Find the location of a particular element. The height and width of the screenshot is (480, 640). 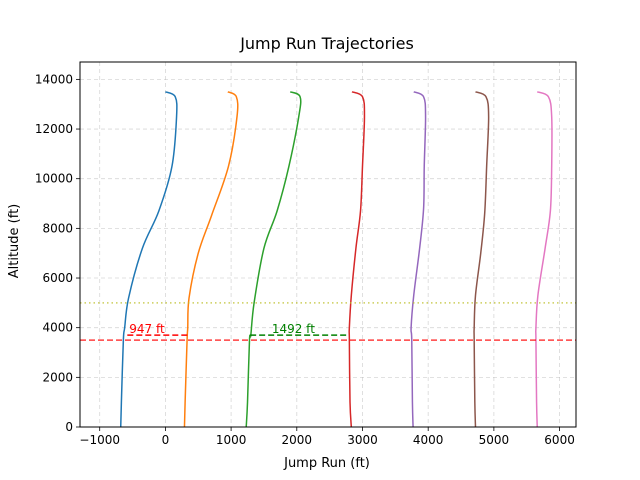

x-tick-label: 0 is located at coordinates (166, 440).